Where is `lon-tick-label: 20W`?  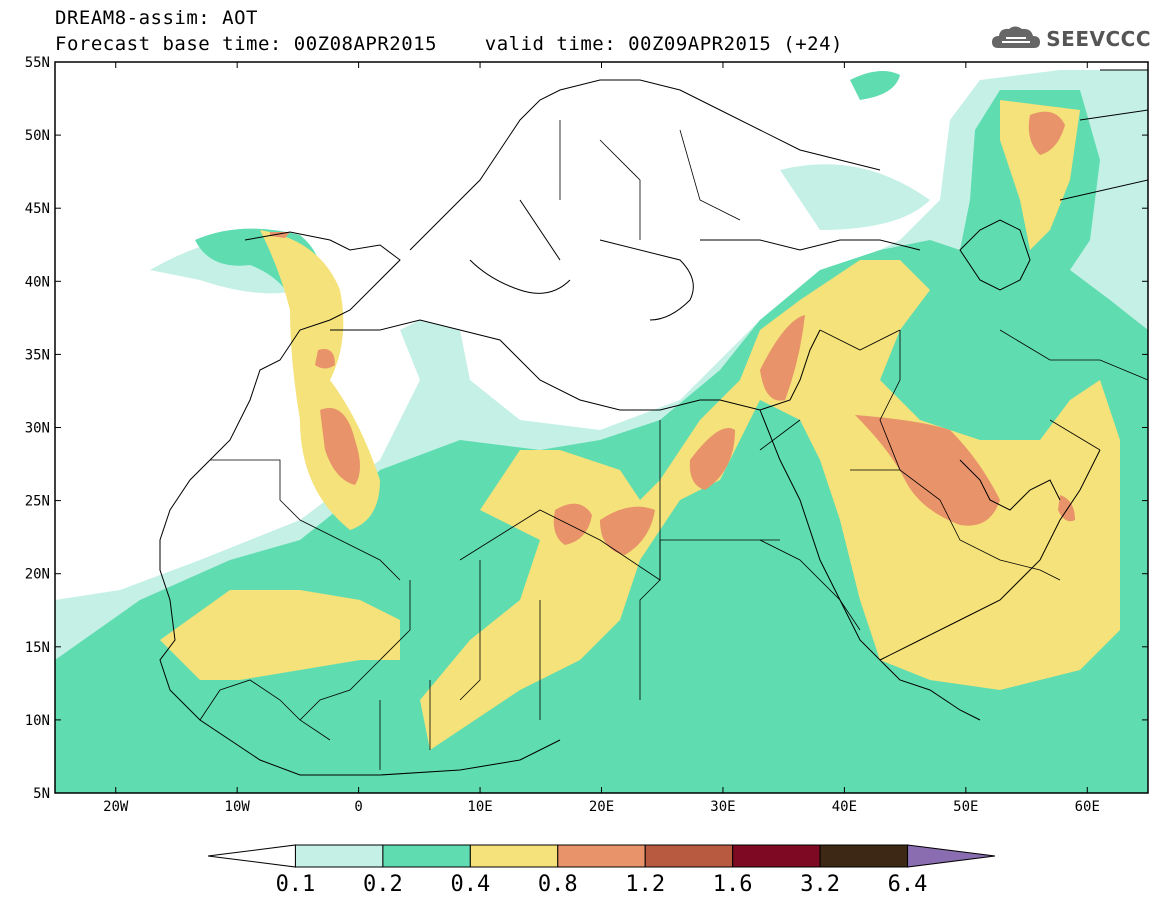 lon-tick-label: 20W is located at coordinates (116, 807).